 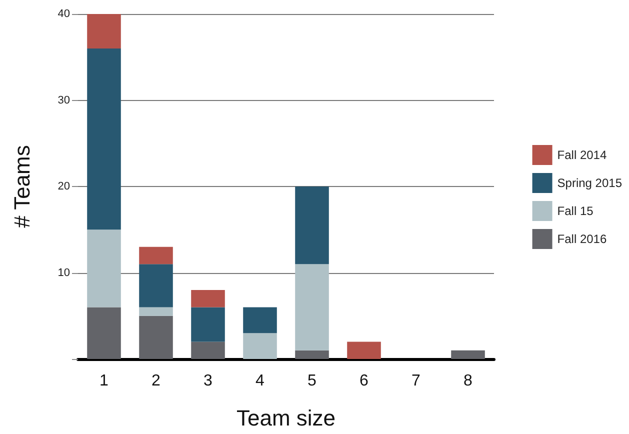 I want to click on y-tick-label: 40, so click(x=64, y=14).